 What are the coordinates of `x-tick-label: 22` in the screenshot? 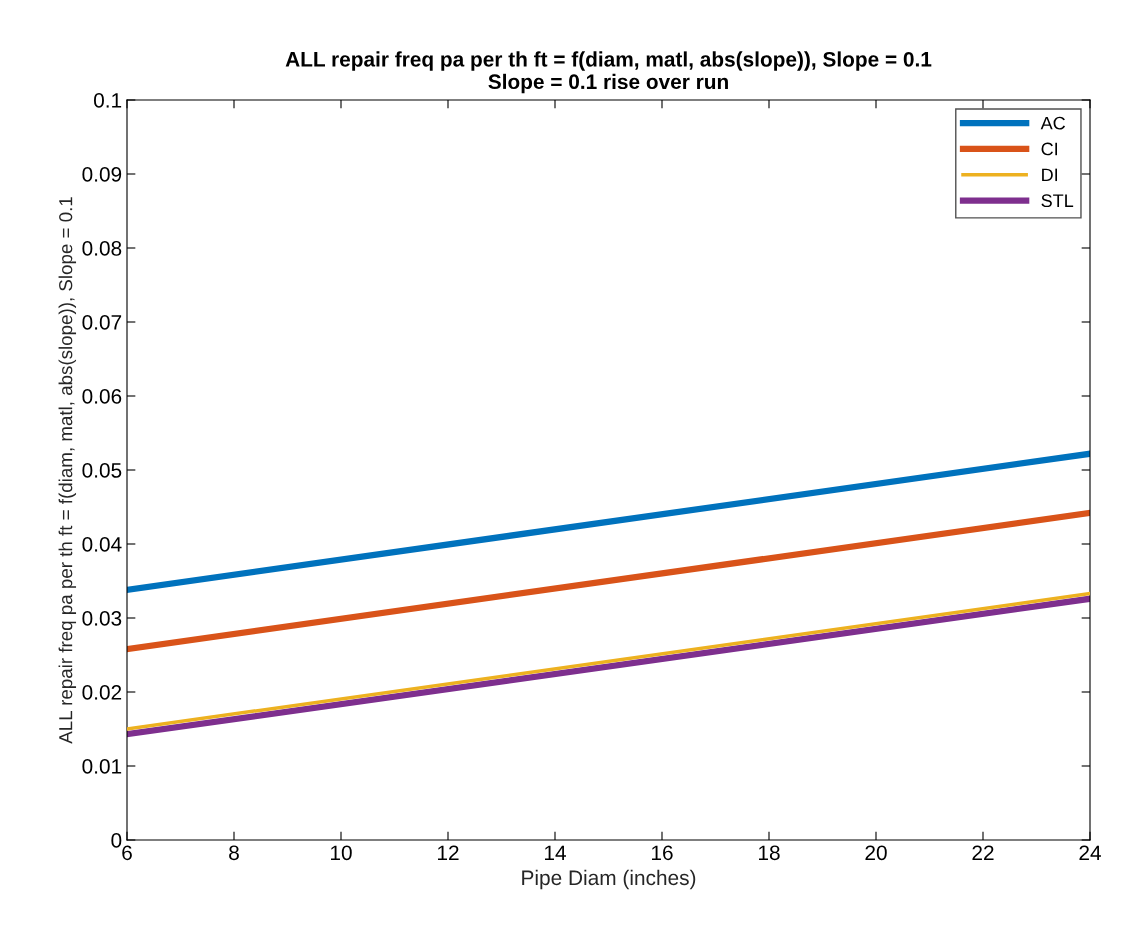 It's located at (983, 852).